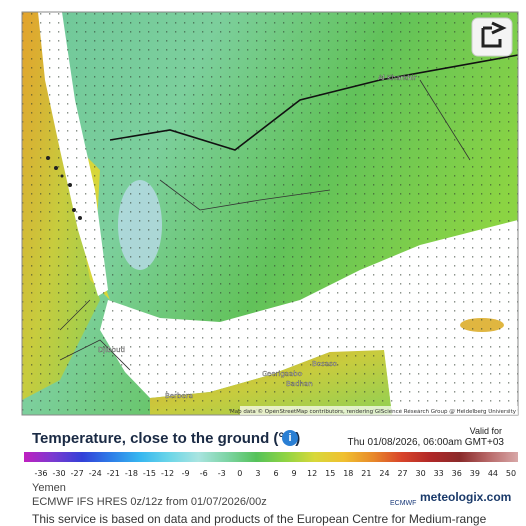  I want to click on legend-title: Temperature, close to the ground (°C), so click(166, 438).